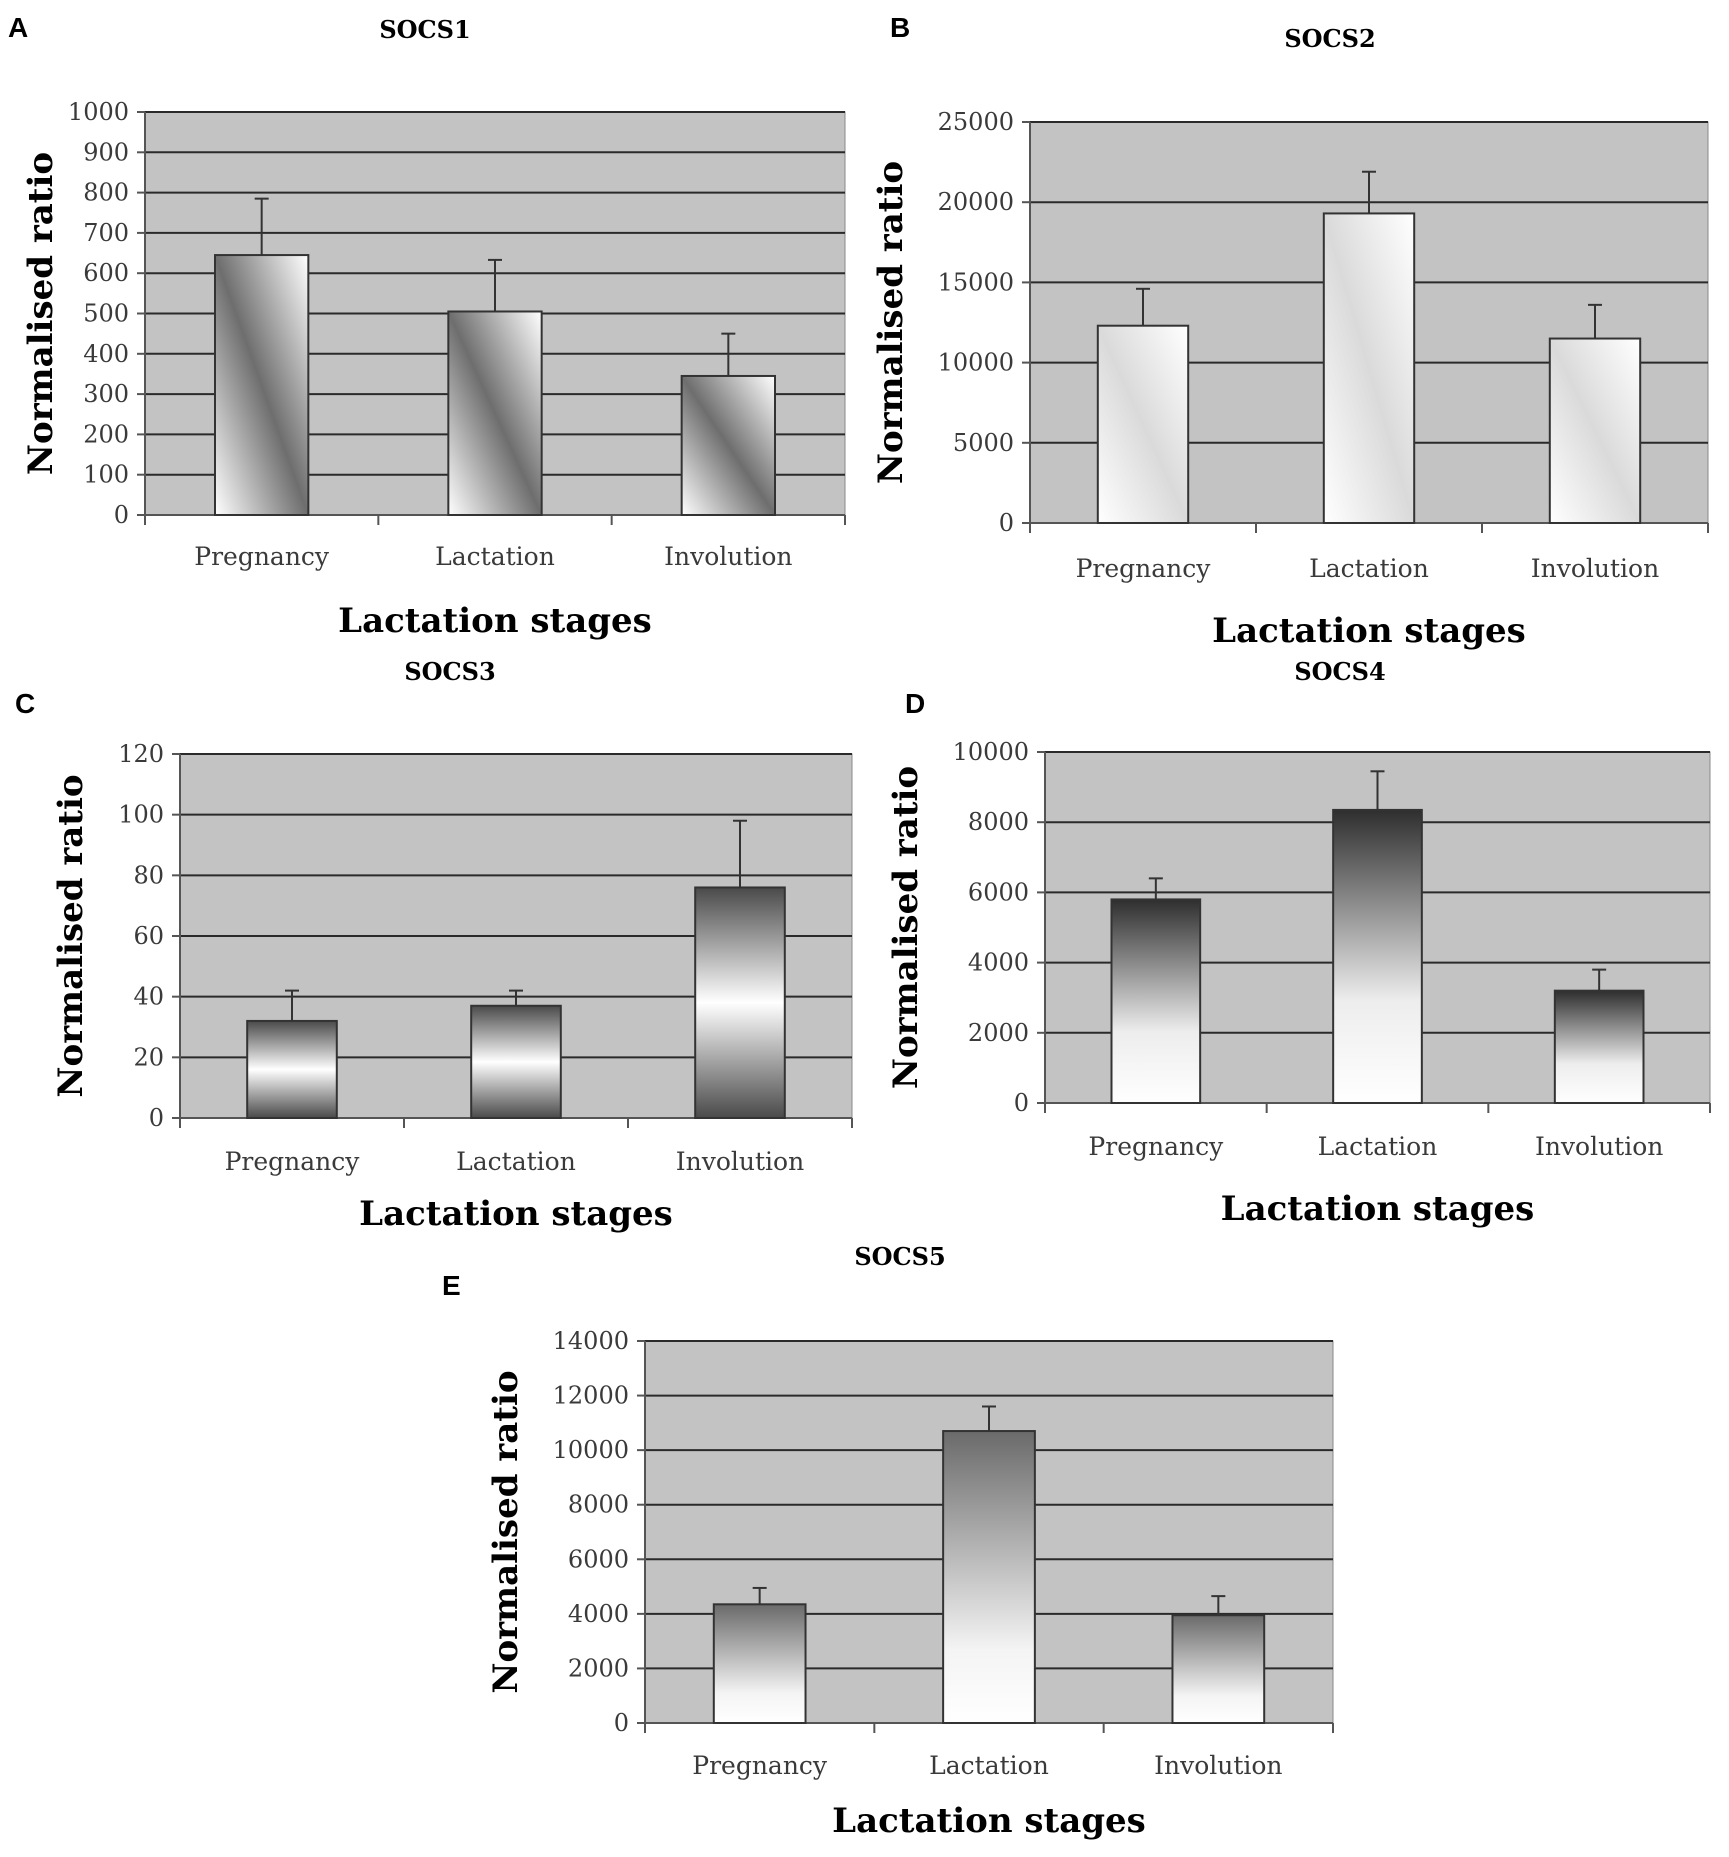  Describe the element at coordinates (148, 875) in the screenshot. I see `y-tick-label: 80` at that location.